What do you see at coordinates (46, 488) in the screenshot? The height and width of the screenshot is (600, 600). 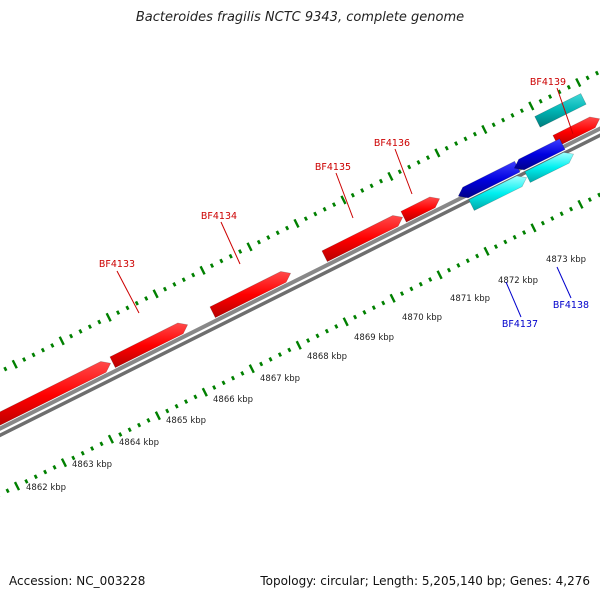 I see `scale-tick-label: 4862 kbp` at bounding box center [46, 488].